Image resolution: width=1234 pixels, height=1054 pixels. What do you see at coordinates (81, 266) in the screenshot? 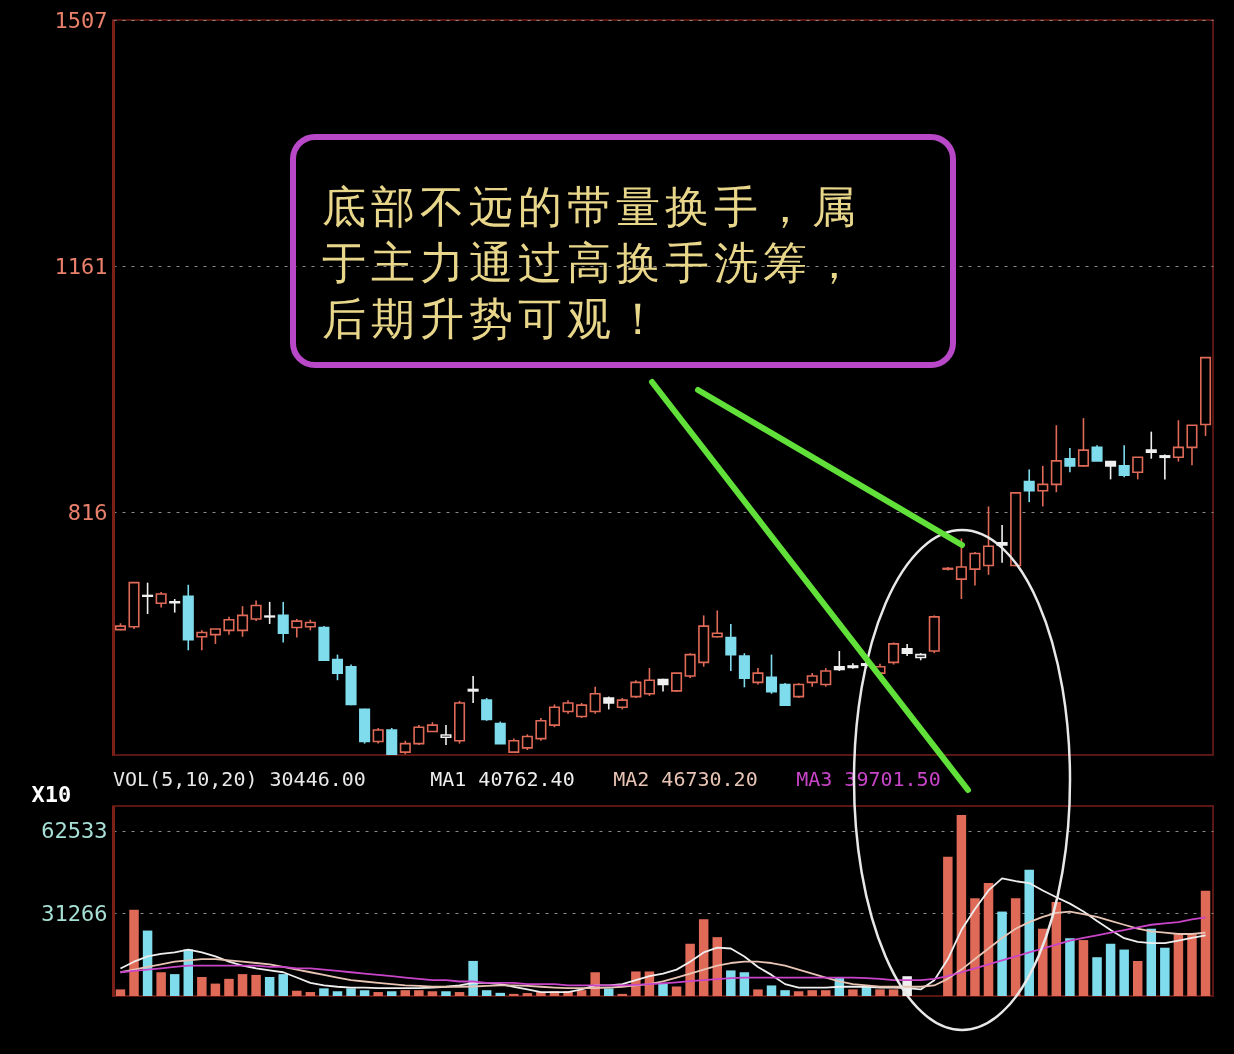
I see `y-tick-label: 1161` at bounding box center [81, 266].